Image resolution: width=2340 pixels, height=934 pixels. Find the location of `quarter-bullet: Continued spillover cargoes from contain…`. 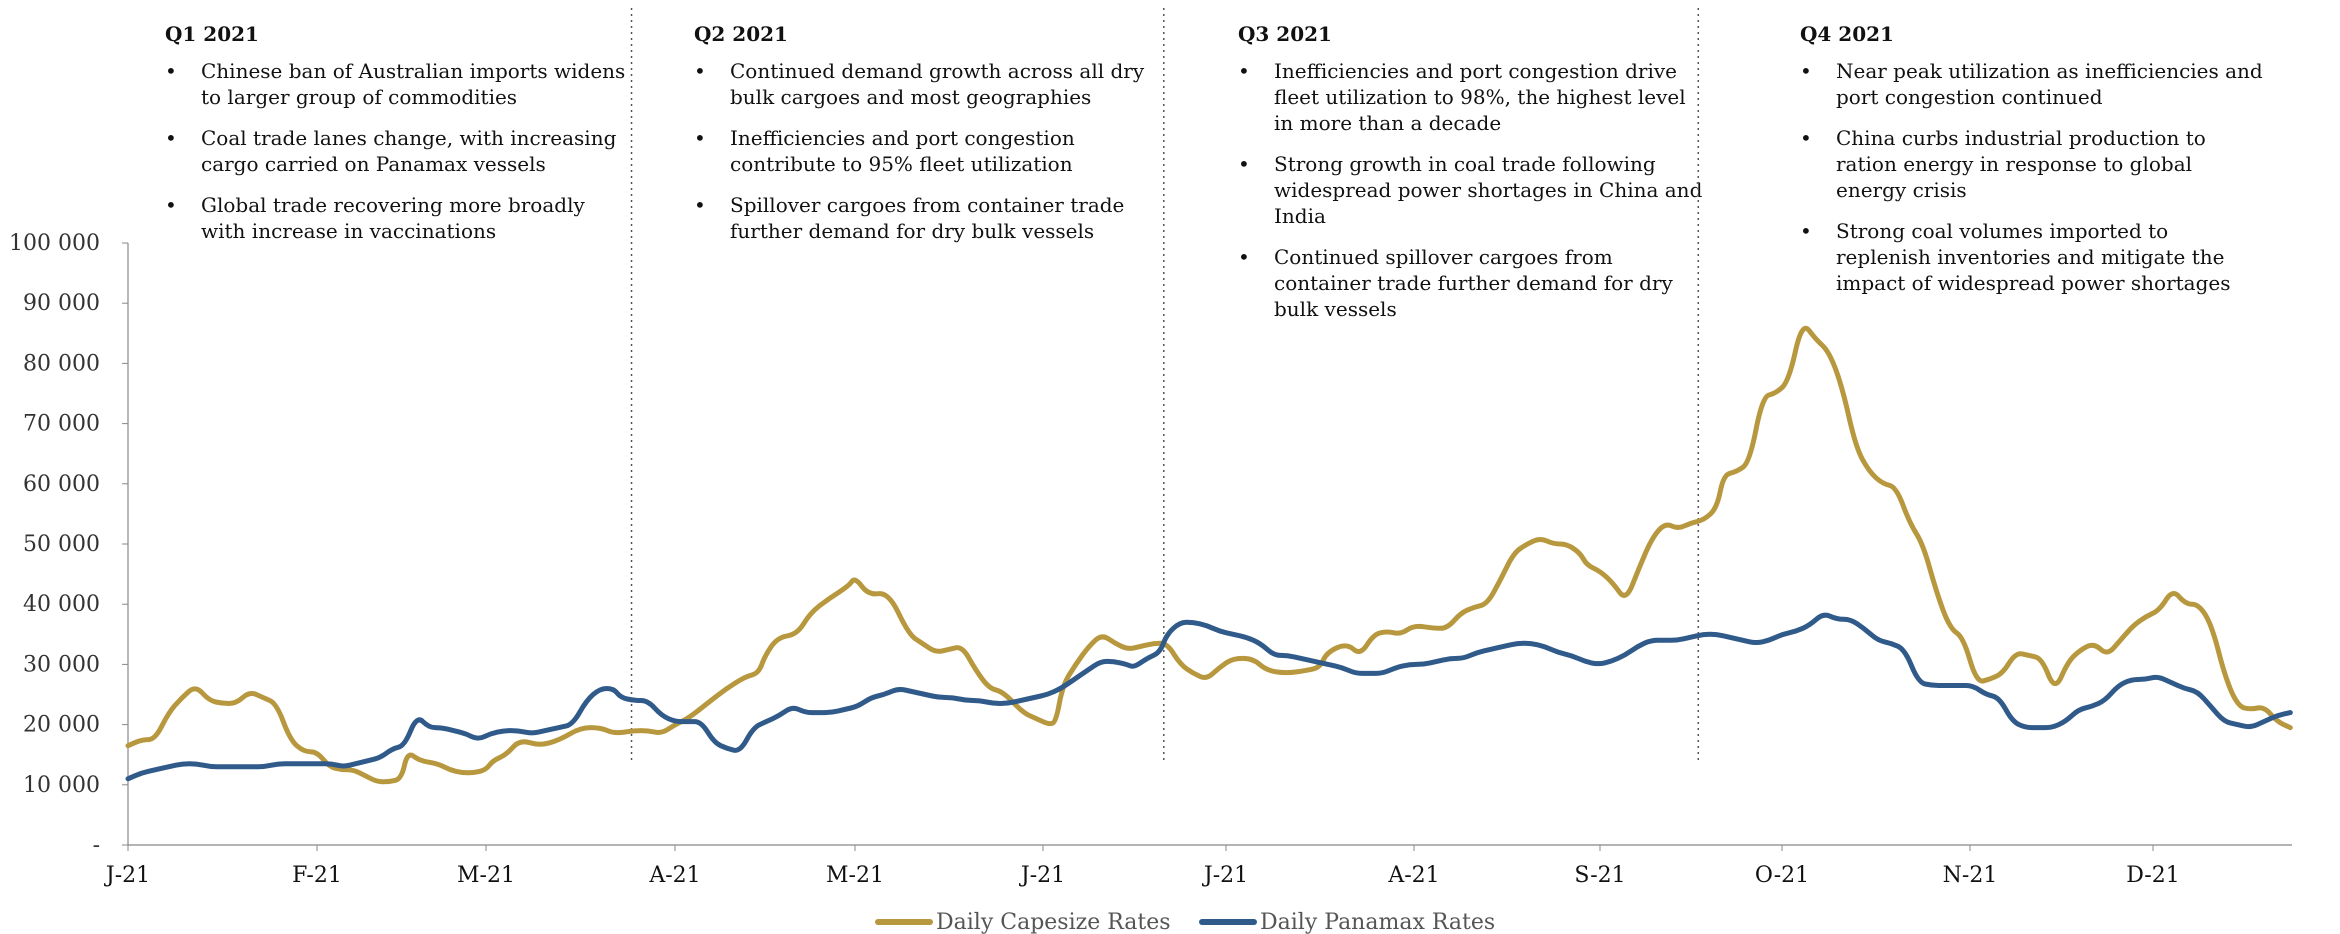

quarter-bullet: Continued spillover cargoes from contain… is located at coordinates (1471, 283).